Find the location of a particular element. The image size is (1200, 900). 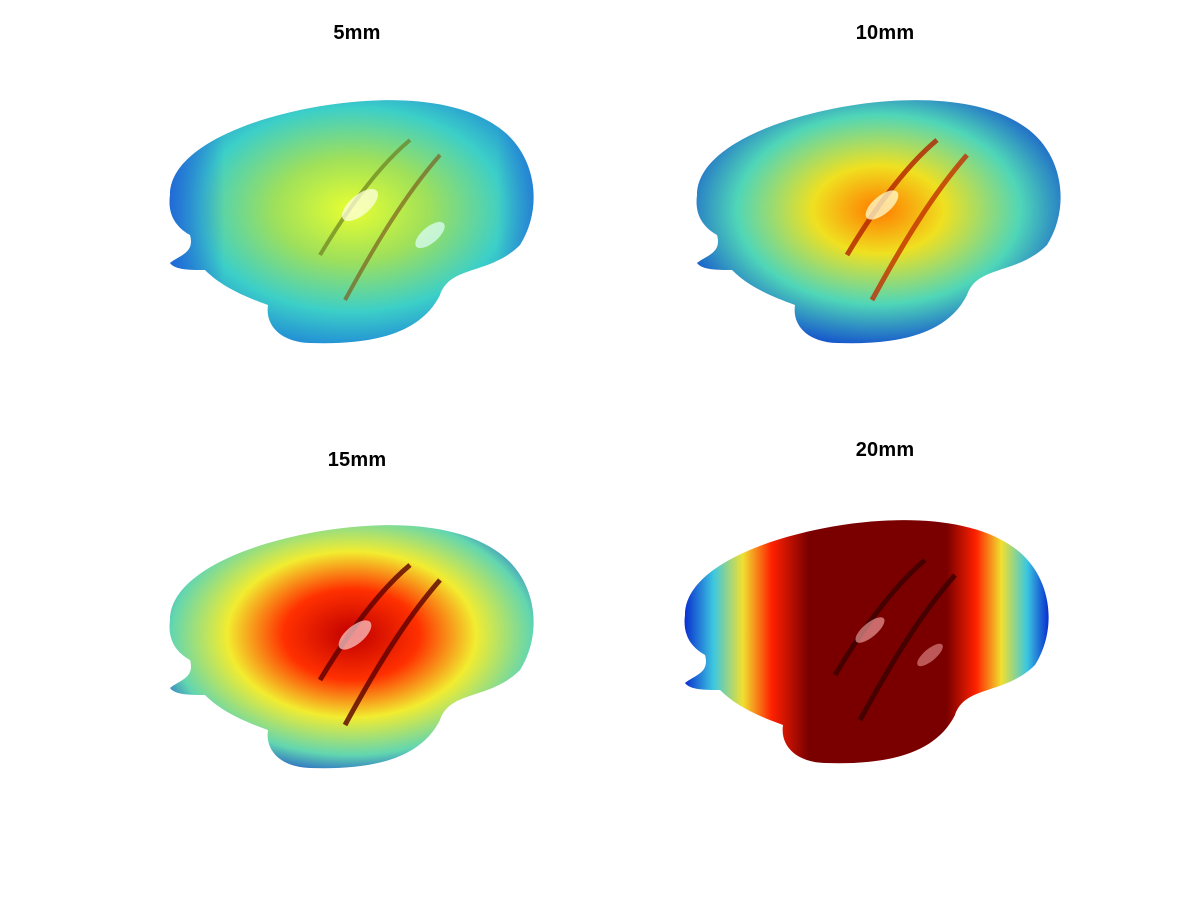

panel-title: 15mm is located at coordinates (357, 460).